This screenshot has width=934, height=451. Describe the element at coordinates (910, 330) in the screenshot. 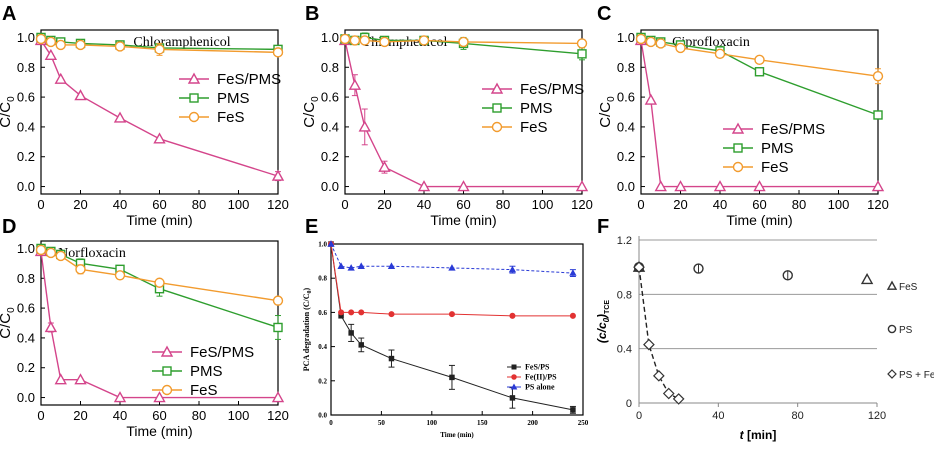

I see `legend: FeS PS PS + FeS` at that location.